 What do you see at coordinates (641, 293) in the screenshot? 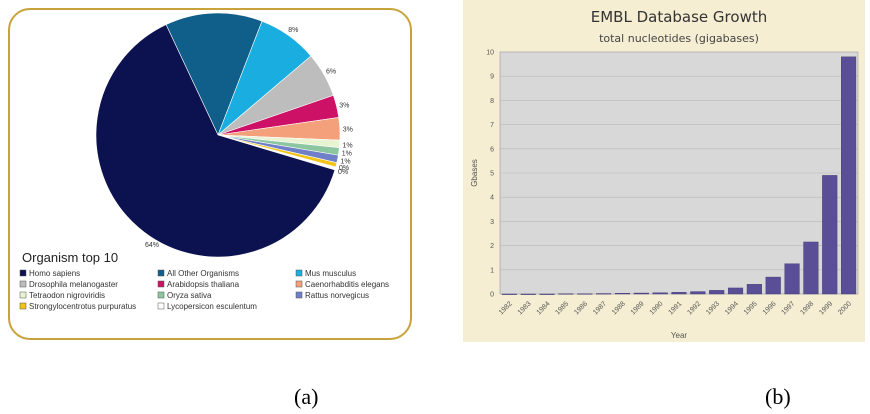
I see `bar-1989` at bounding box center [641, 293].